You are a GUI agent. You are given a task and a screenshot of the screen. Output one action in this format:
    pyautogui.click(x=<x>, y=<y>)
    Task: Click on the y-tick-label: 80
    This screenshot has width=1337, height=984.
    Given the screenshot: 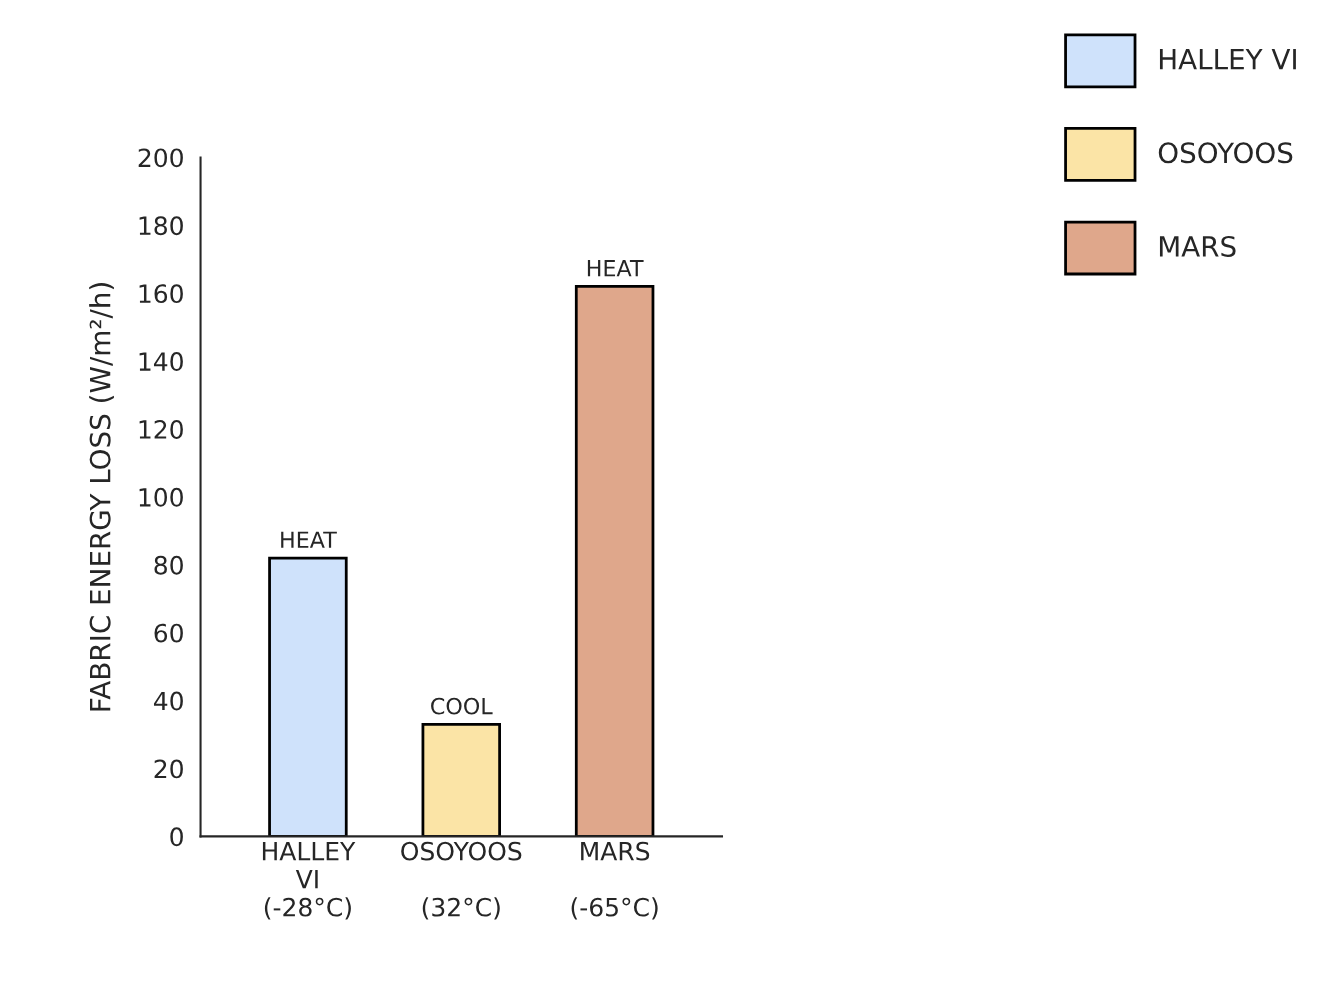 What is the action you would take?
    pyautogui.click(x=168, y=565)
    